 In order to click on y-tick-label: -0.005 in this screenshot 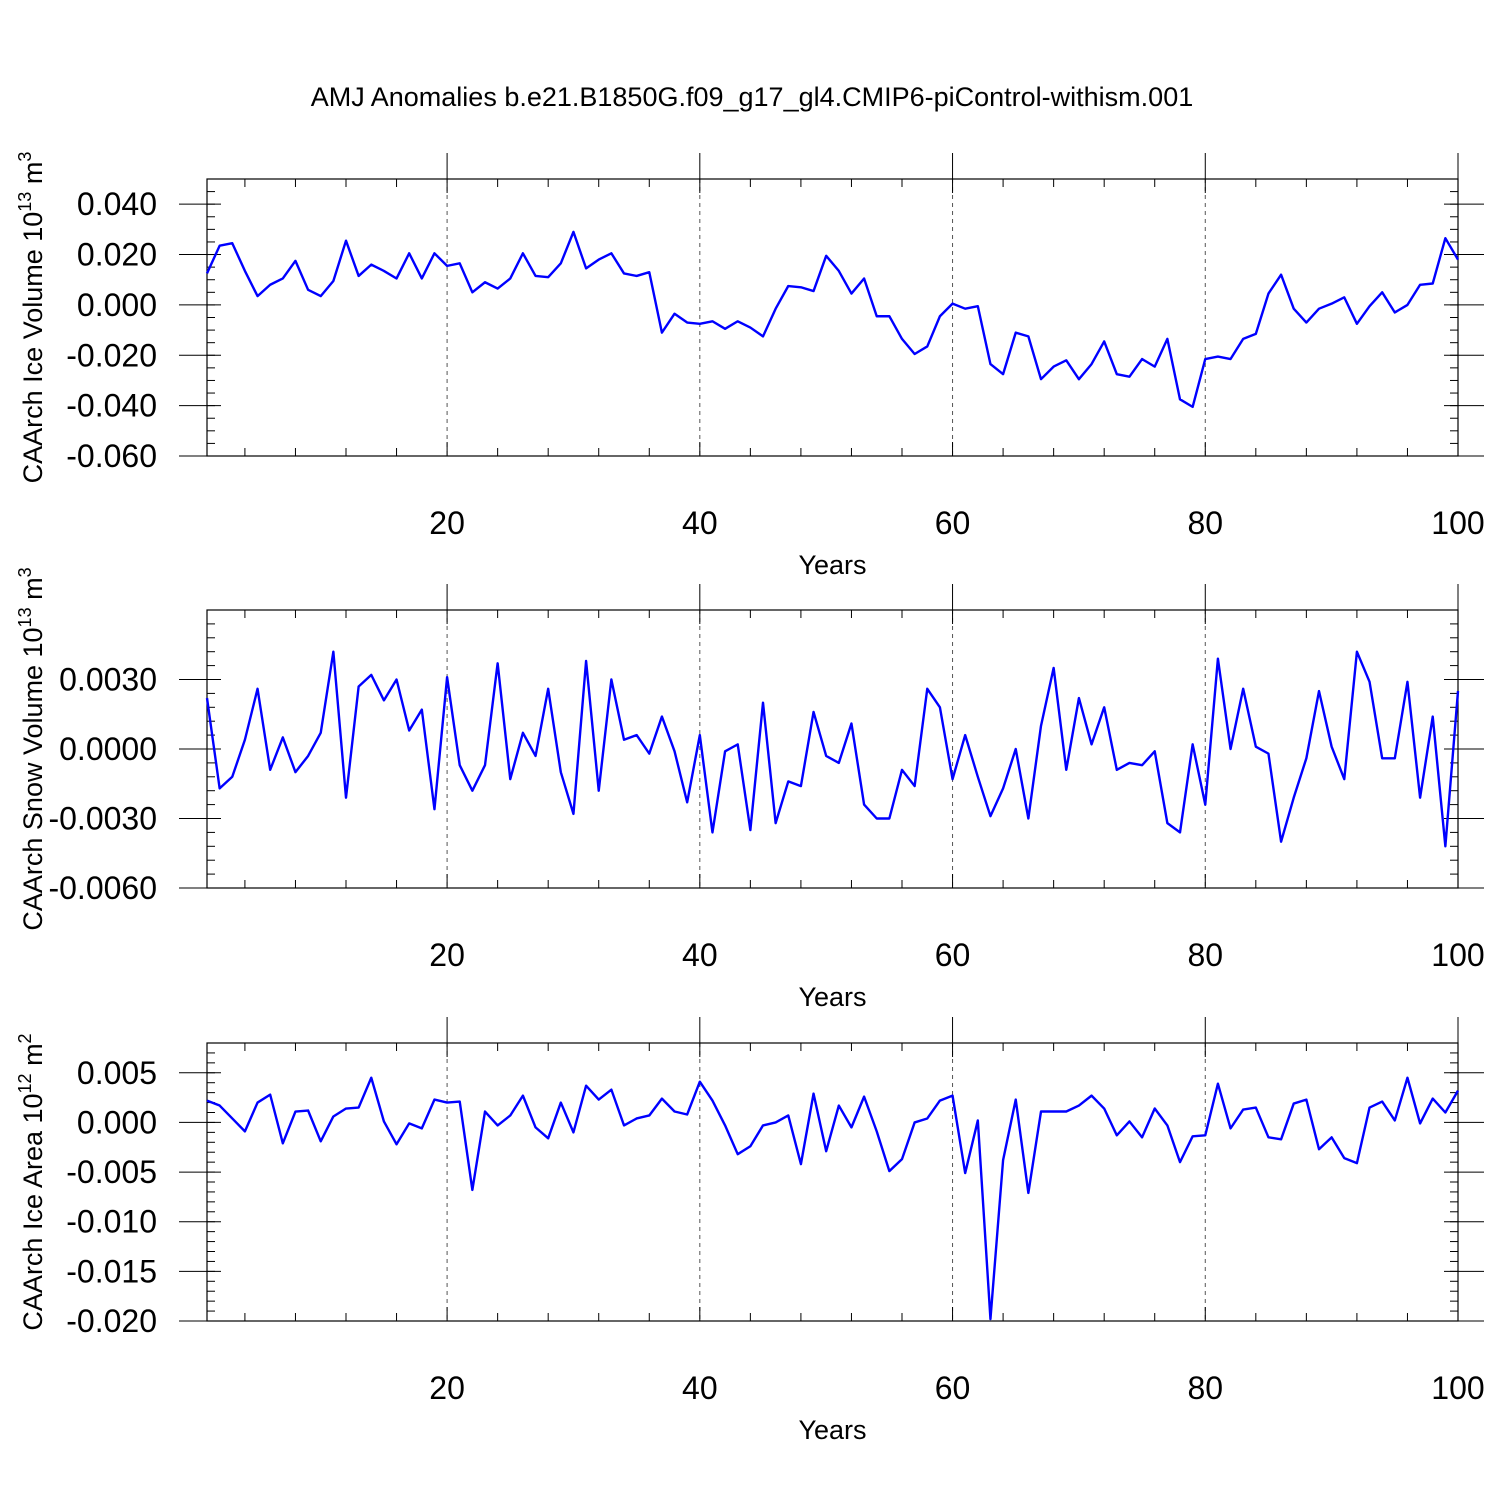, I will do `click(111, 1172)`.